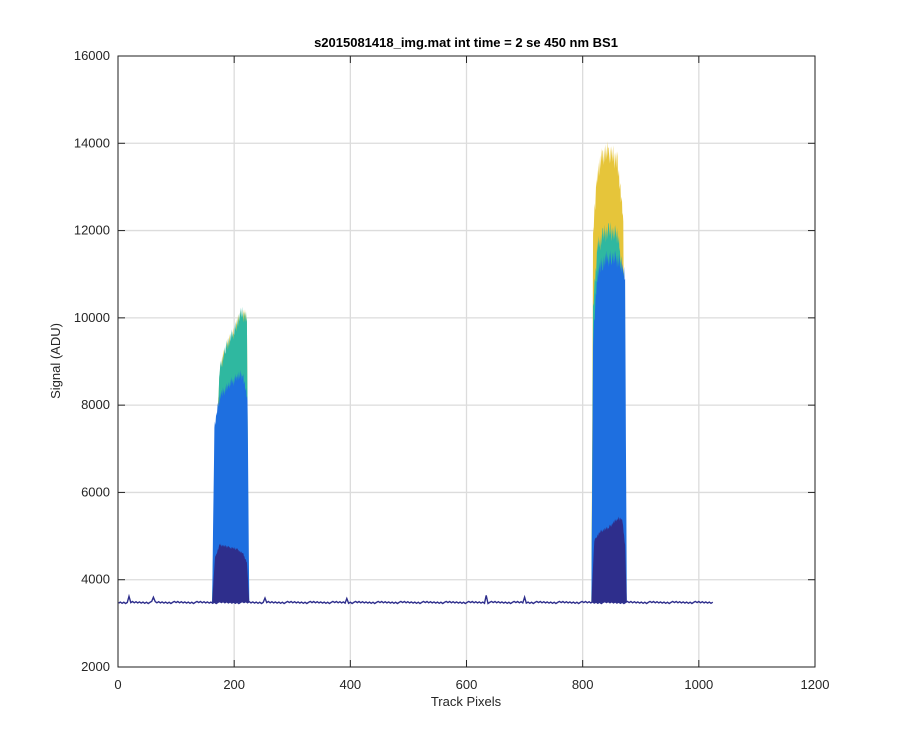 The width and height of the screenshot is (900, 750). I want to click on x-tick-label: 0, so click(117, 684).